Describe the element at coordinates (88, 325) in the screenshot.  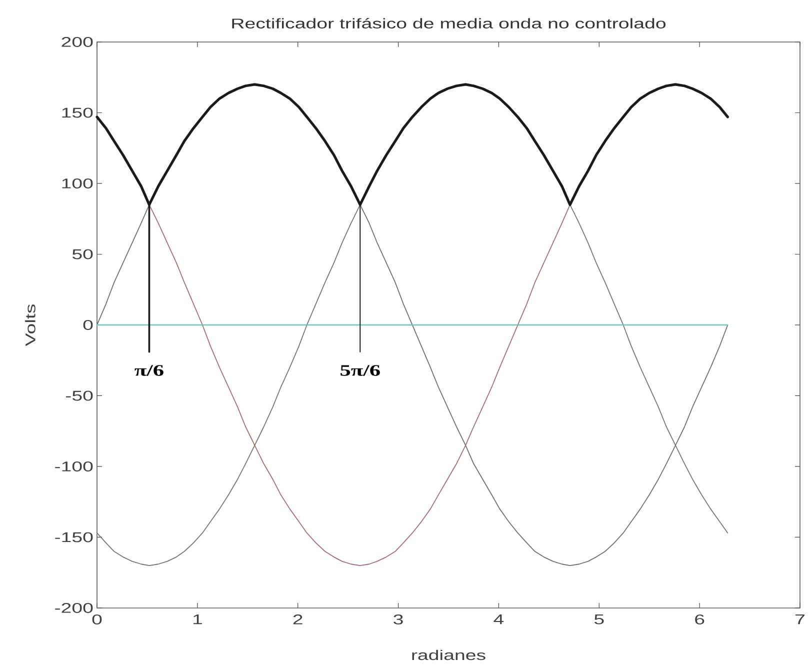
I see `y-tick-label: 0` at that location.